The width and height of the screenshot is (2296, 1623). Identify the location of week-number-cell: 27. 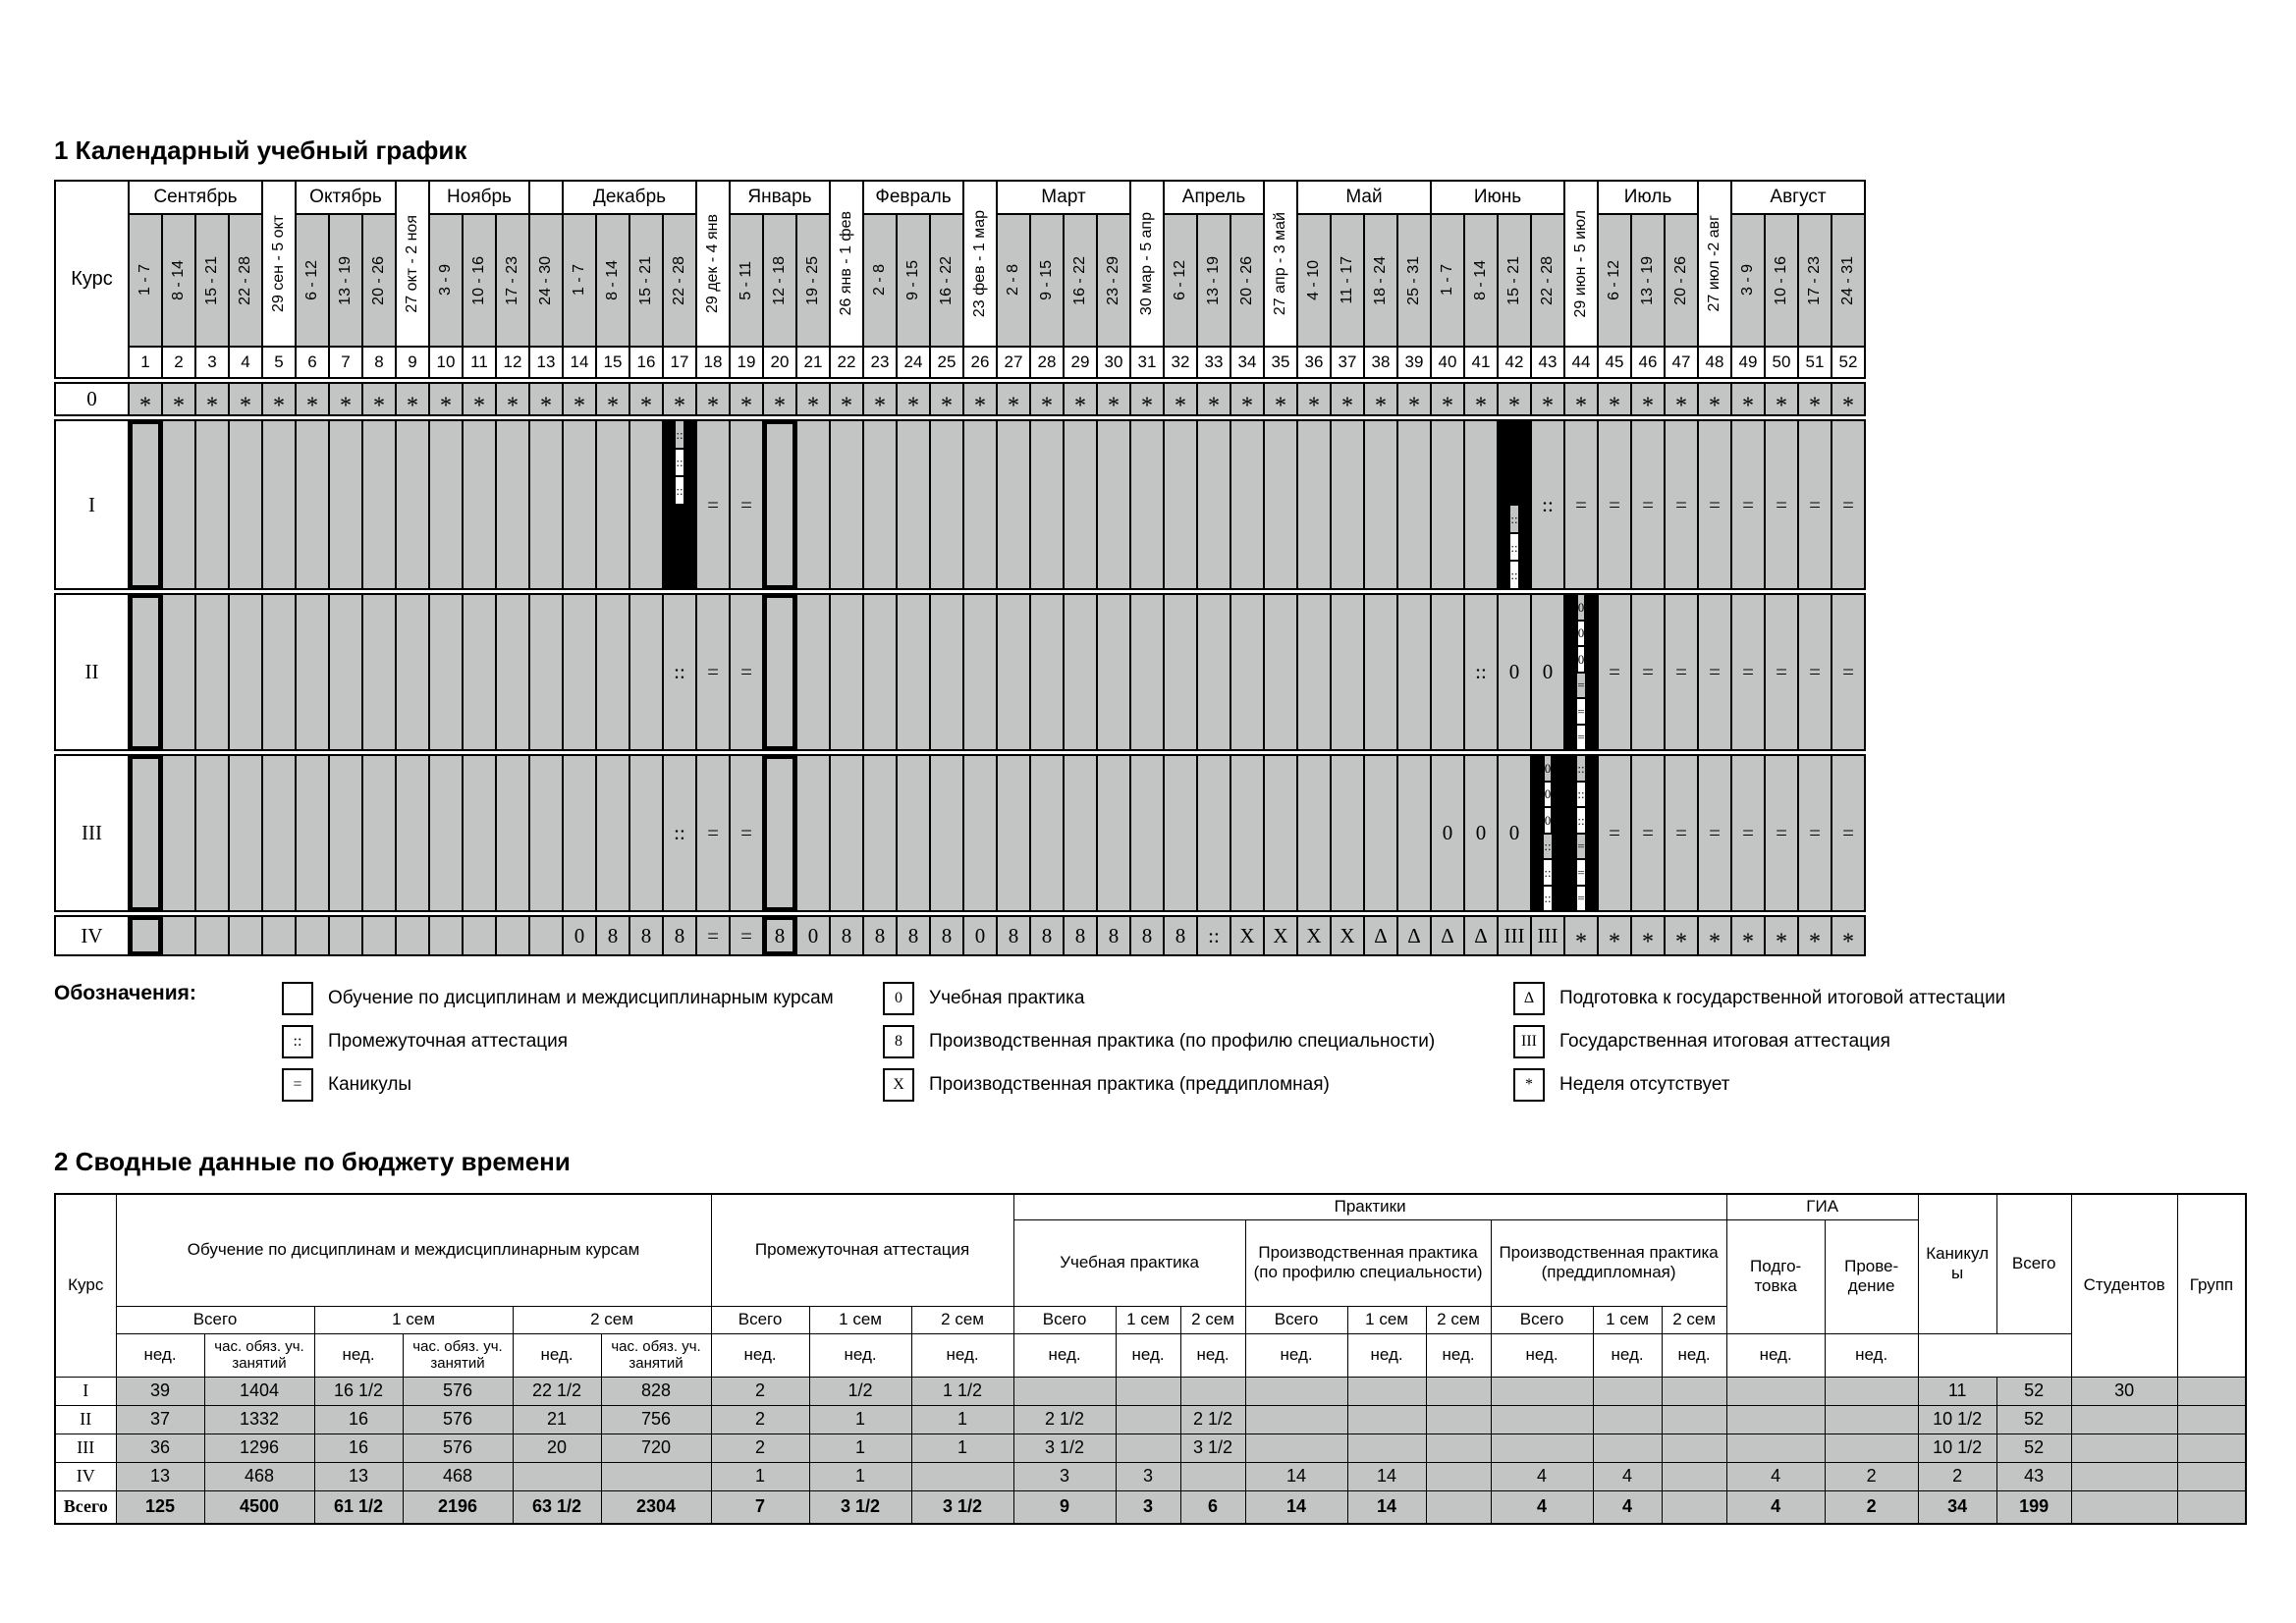
(1013, 362).